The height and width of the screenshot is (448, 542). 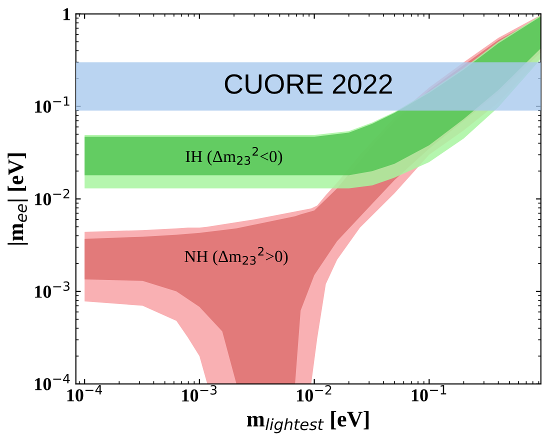 What do you see at coordinates (52, 289) in the screenshot?
I see `y-tick-label: 10$^{−3}$` at bounding box center [52, 289].